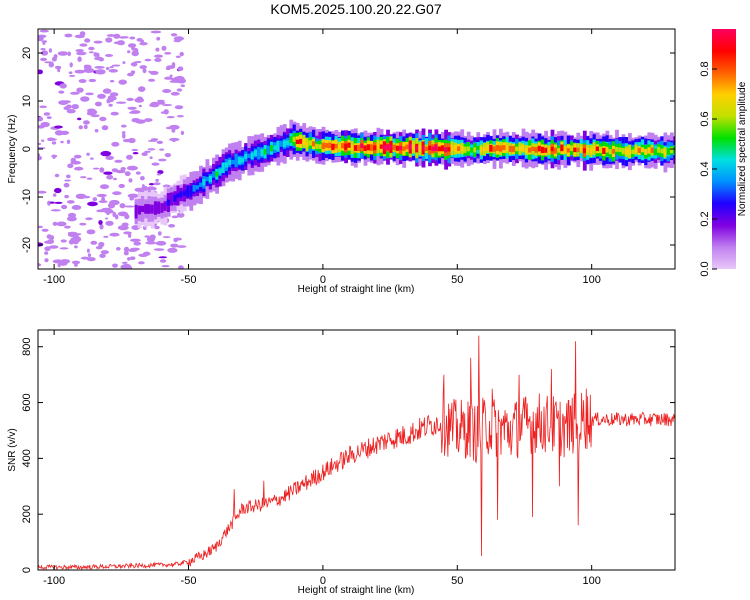  What do you see at coordinates (112, 149) in the screenshot?
I see `spectrogram-noise` at bounding box center [112, 149].